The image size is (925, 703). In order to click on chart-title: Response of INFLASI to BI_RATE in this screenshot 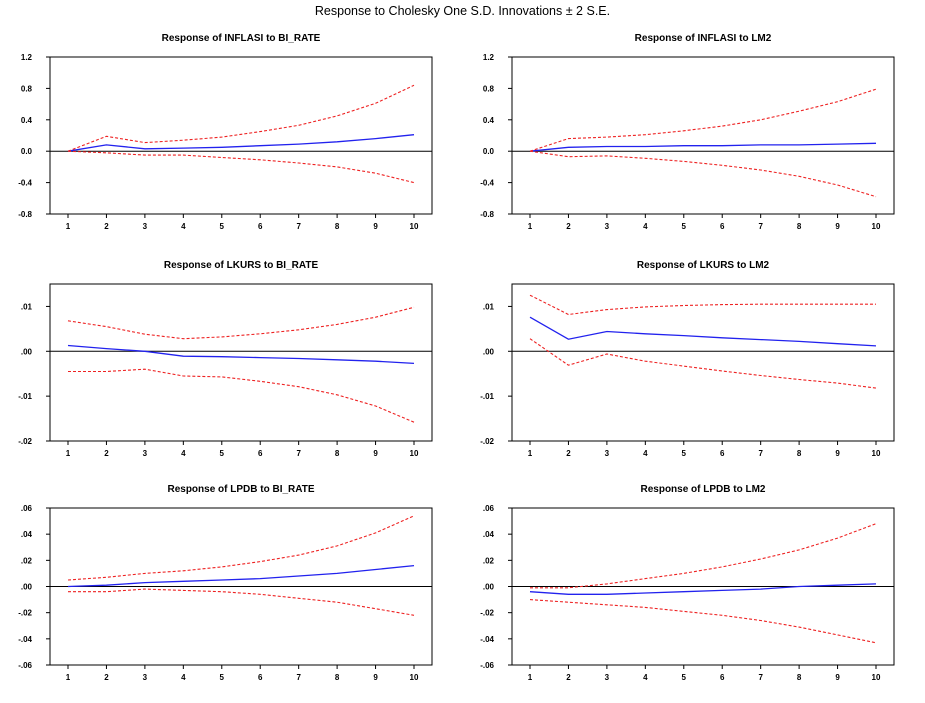, I will do `click(241, 38)`.